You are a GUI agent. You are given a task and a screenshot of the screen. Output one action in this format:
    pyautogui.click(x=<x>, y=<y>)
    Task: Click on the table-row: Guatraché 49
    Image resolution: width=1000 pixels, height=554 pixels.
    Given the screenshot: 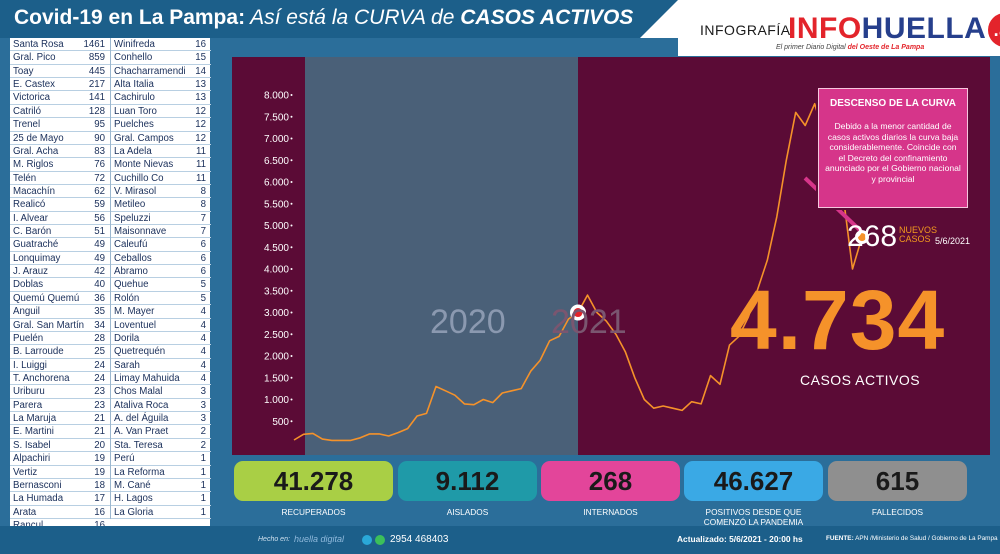 What is the action you would take?
    pyautogui.click(x=60, y=245)
    